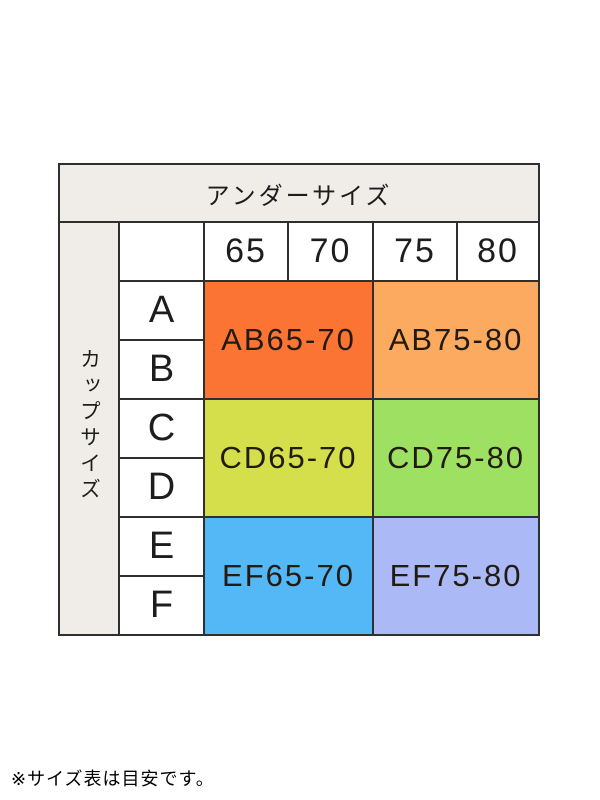  I want to click on size-cell-cd75-80: CD75-80, so click(456, 458).